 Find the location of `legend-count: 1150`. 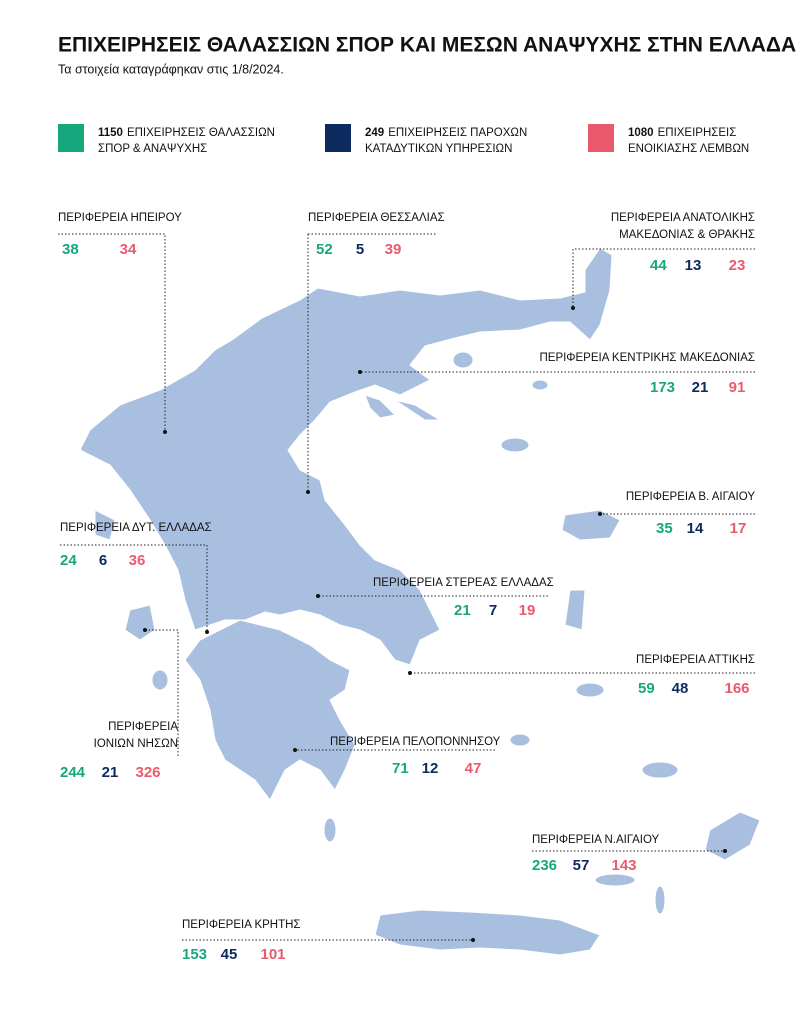

legend-count: 1150 is located at coordinates (110, 133).